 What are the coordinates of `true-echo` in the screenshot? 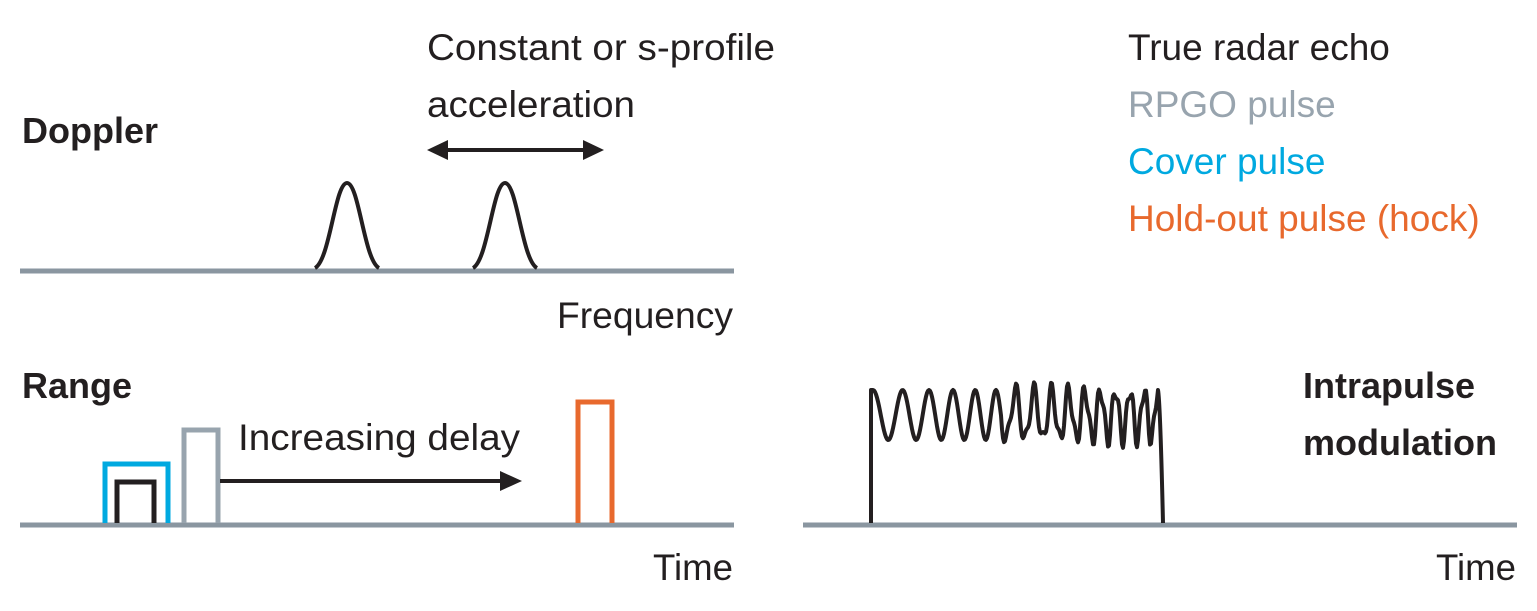 It's located at (135, 501).